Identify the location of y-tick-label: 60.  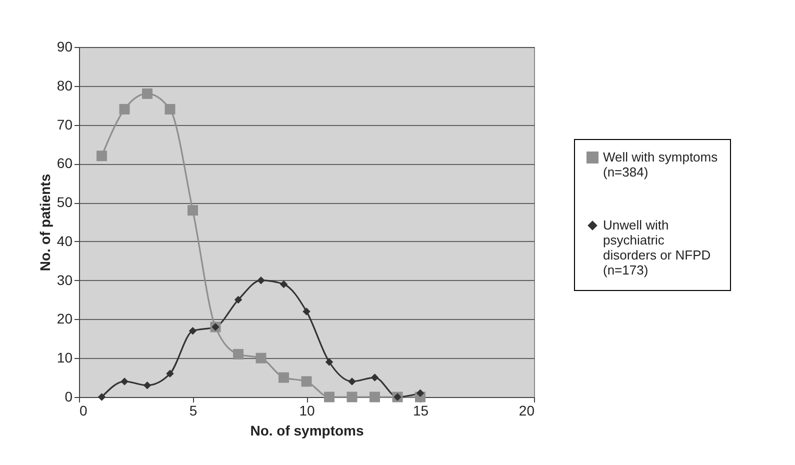
(64, 163).